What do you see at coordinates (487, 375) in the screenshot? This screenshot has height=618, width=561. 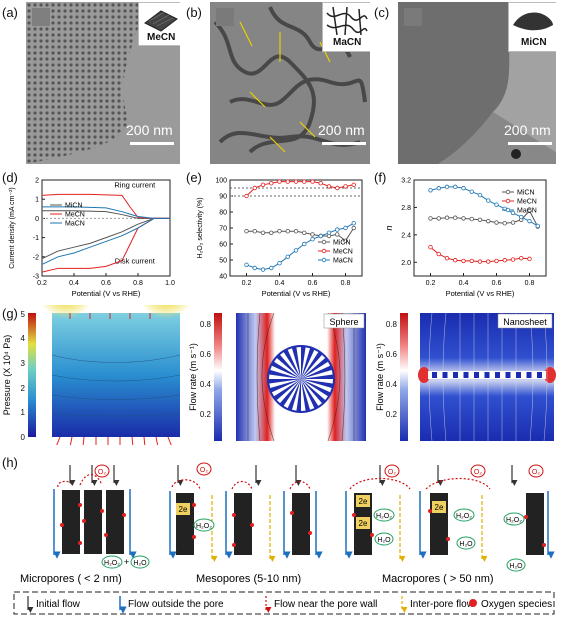 I see `nanosheet-bar` at bounding box center [487, 375].